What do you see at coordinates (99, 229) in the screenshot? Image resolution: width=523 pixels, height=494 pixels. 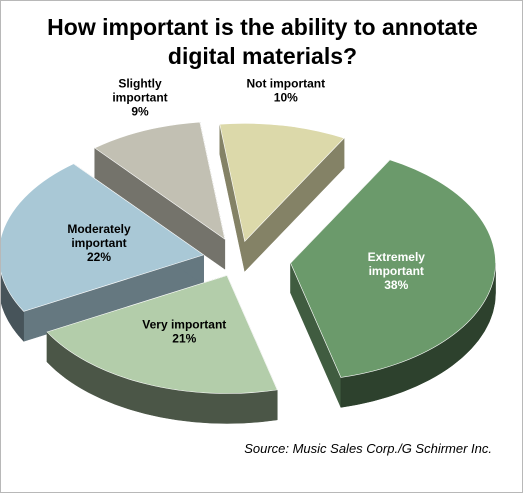 I see `pie-label-line: Moderately` at bounding box center [99, 229].